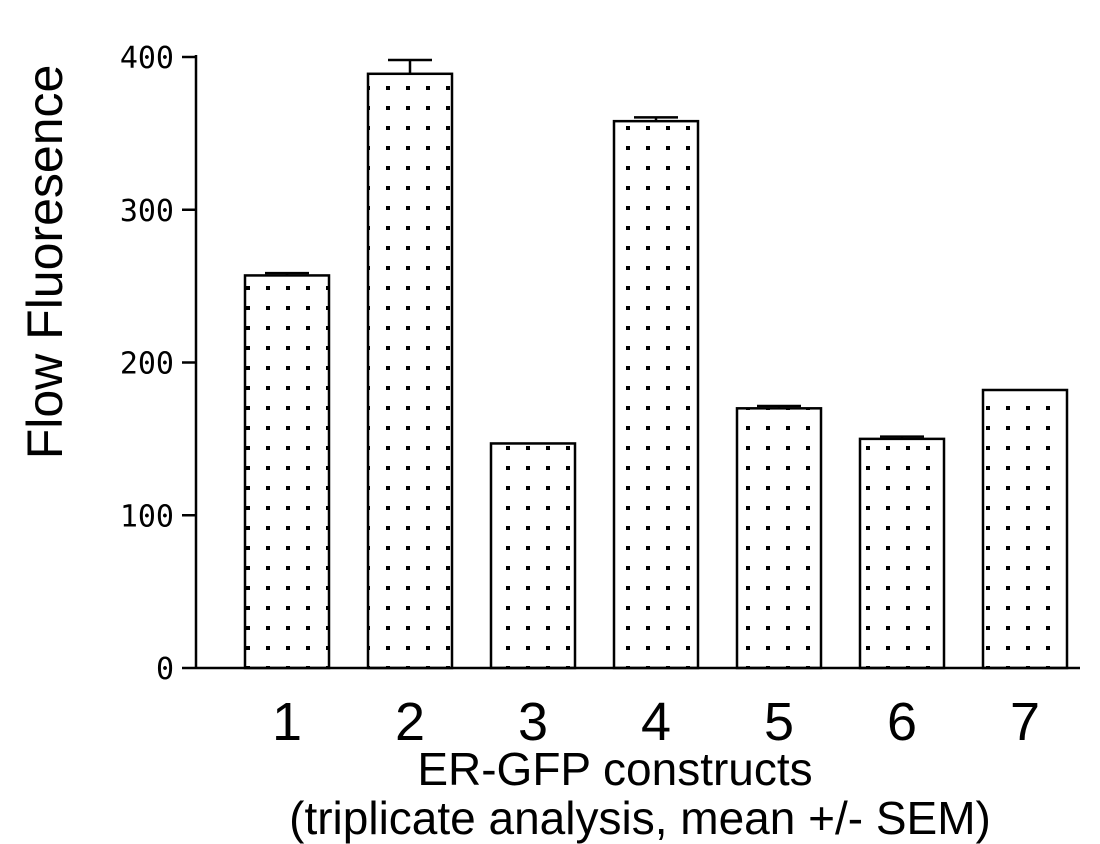 Image resolution: width=1100 pixels, height=844 pixels. Describe the element at coordinates (147, 211) in the screenshot. I see `y-tick-label-300: 300` at that location.